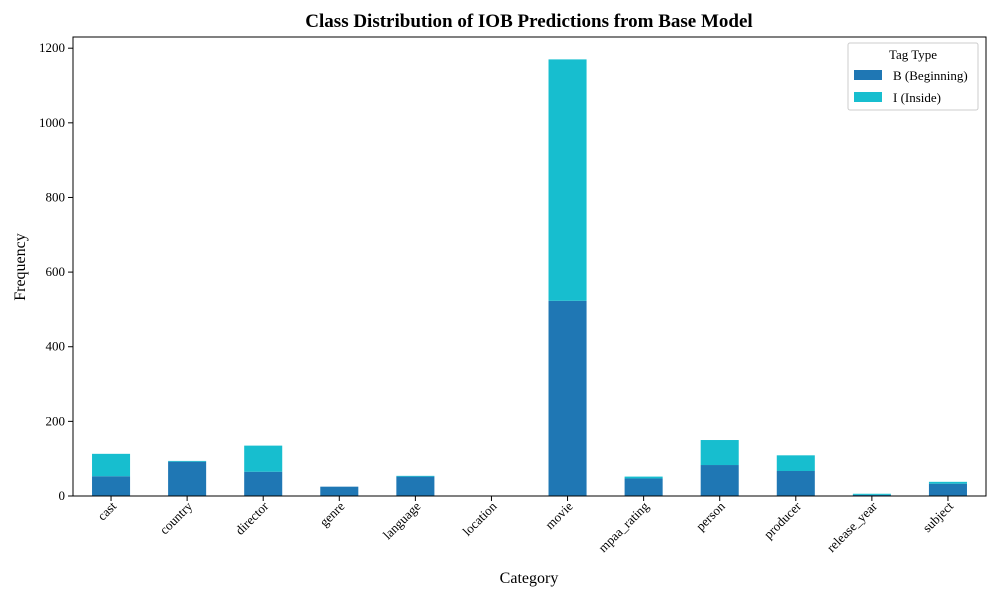  I want to click on bar-movie-b, so click(567, 398).